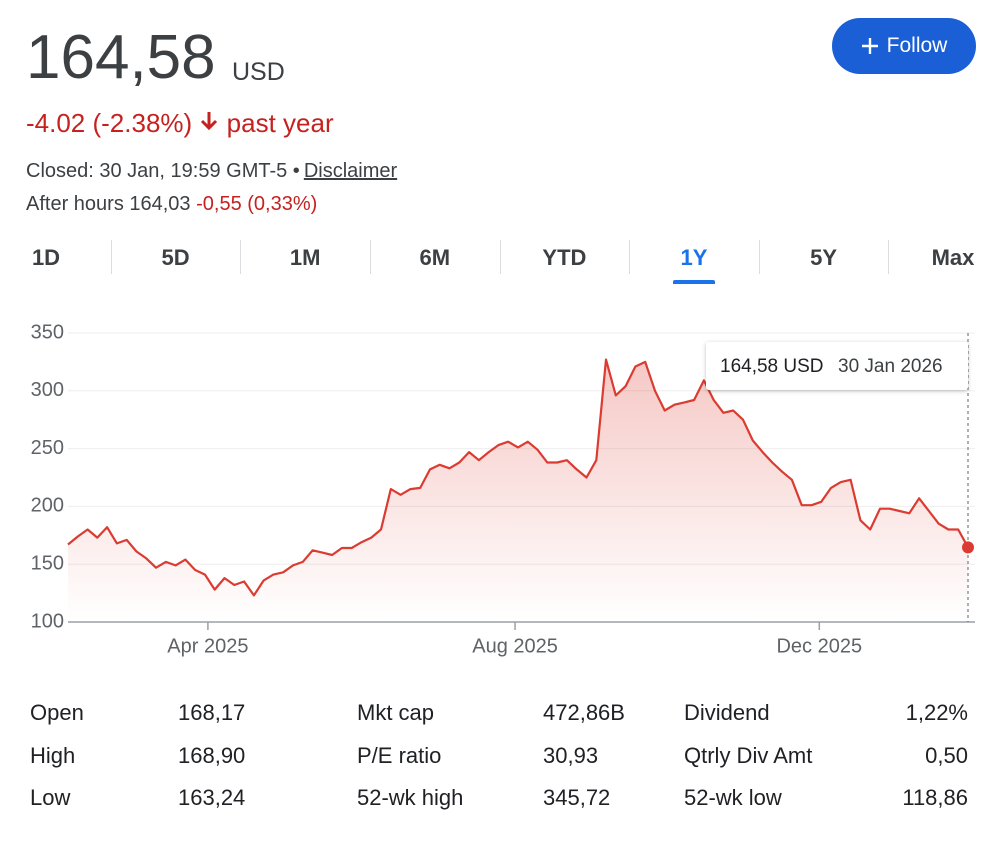  I want to click on closed-text: Closed: 30 Jan, 19:59 GMT-5 •, so click(163, 171).